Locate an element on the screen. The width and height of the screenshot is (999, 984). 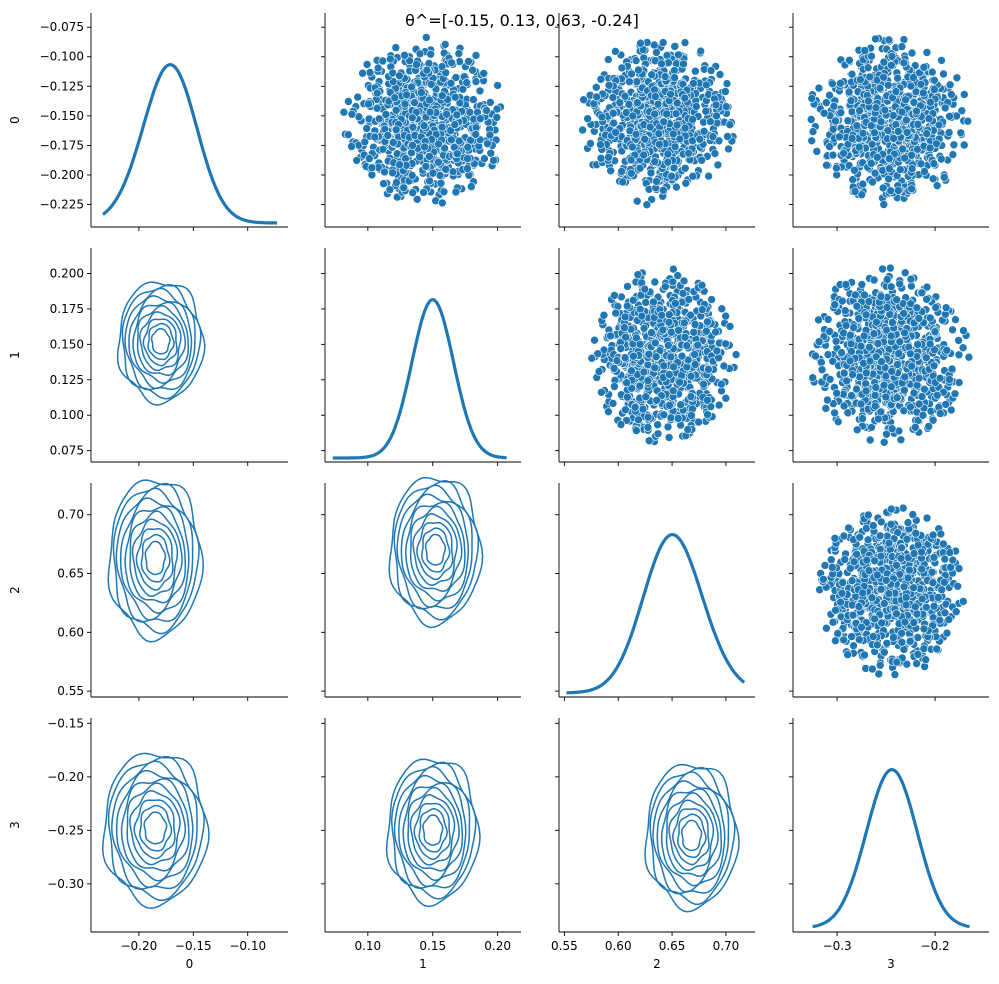
panel-r0-c2 is located at coordinates (655, 122).